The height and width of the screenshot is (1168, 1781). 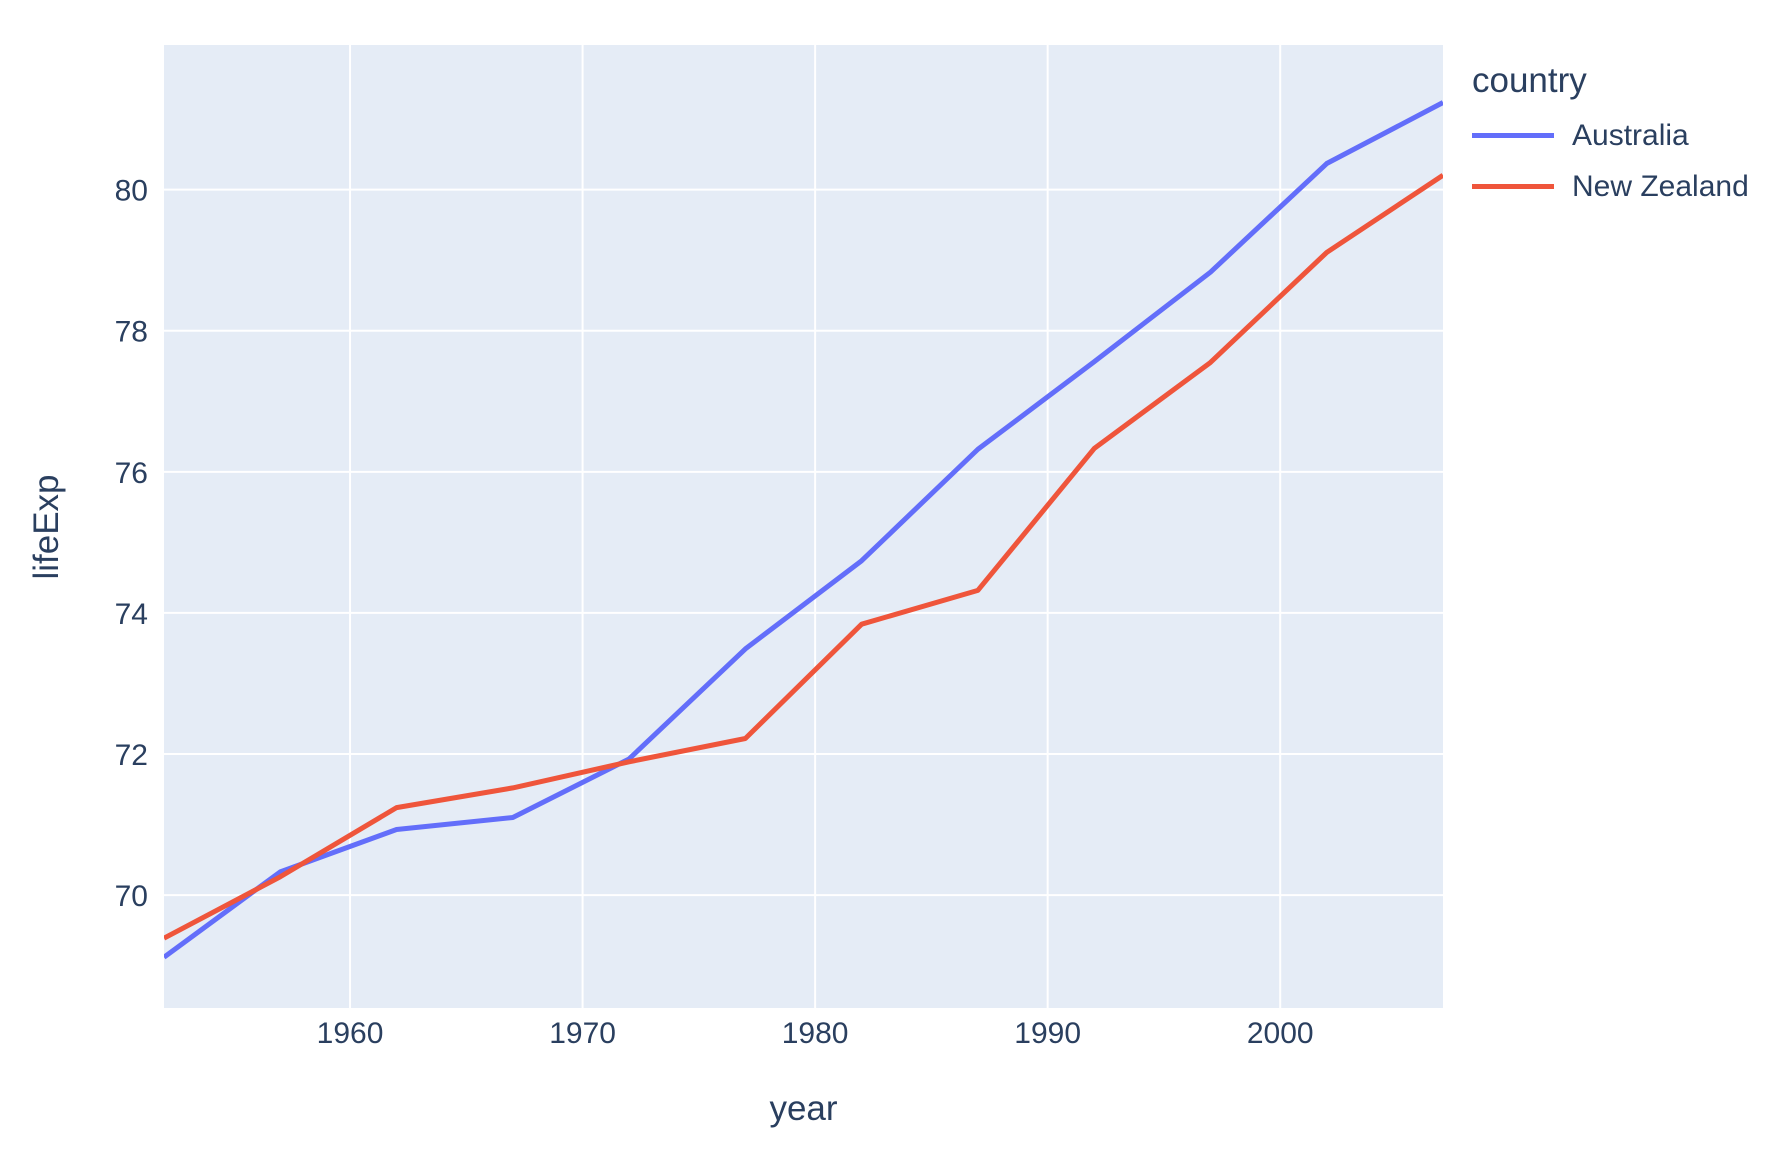 What do you see at coordinates (803, 1108) in the screenshot?
I see `x-axis-title: year` at bounding box center [803, 1108].